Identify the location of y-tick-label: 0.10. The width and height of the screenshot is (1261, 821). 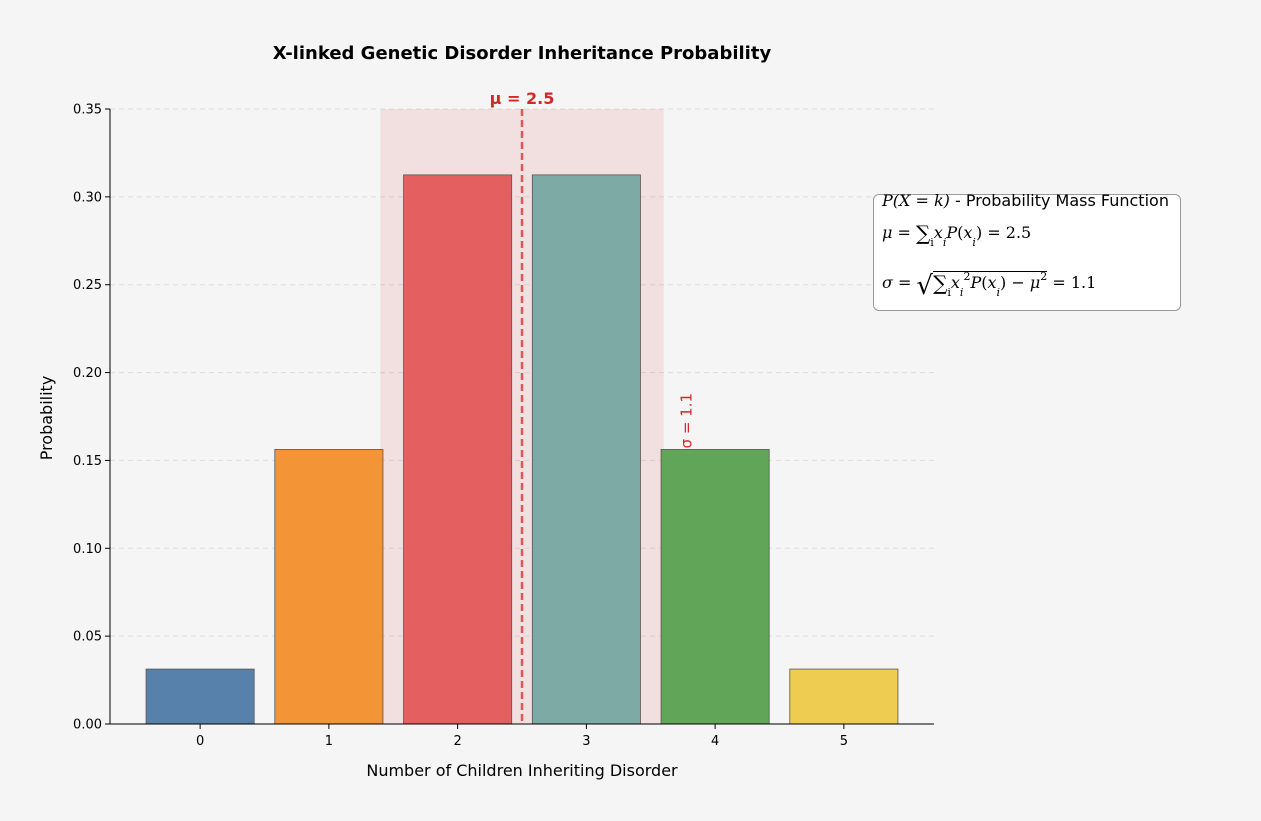
(87, 549).